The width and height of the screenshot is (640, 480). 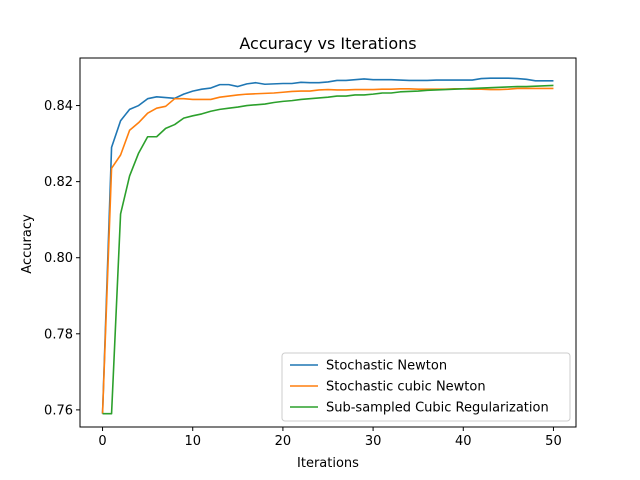 What do you see at coordinates (58, 334) in the screenshot?
I see `y-tick-label: 0.78` at bounding box center [58, 334].